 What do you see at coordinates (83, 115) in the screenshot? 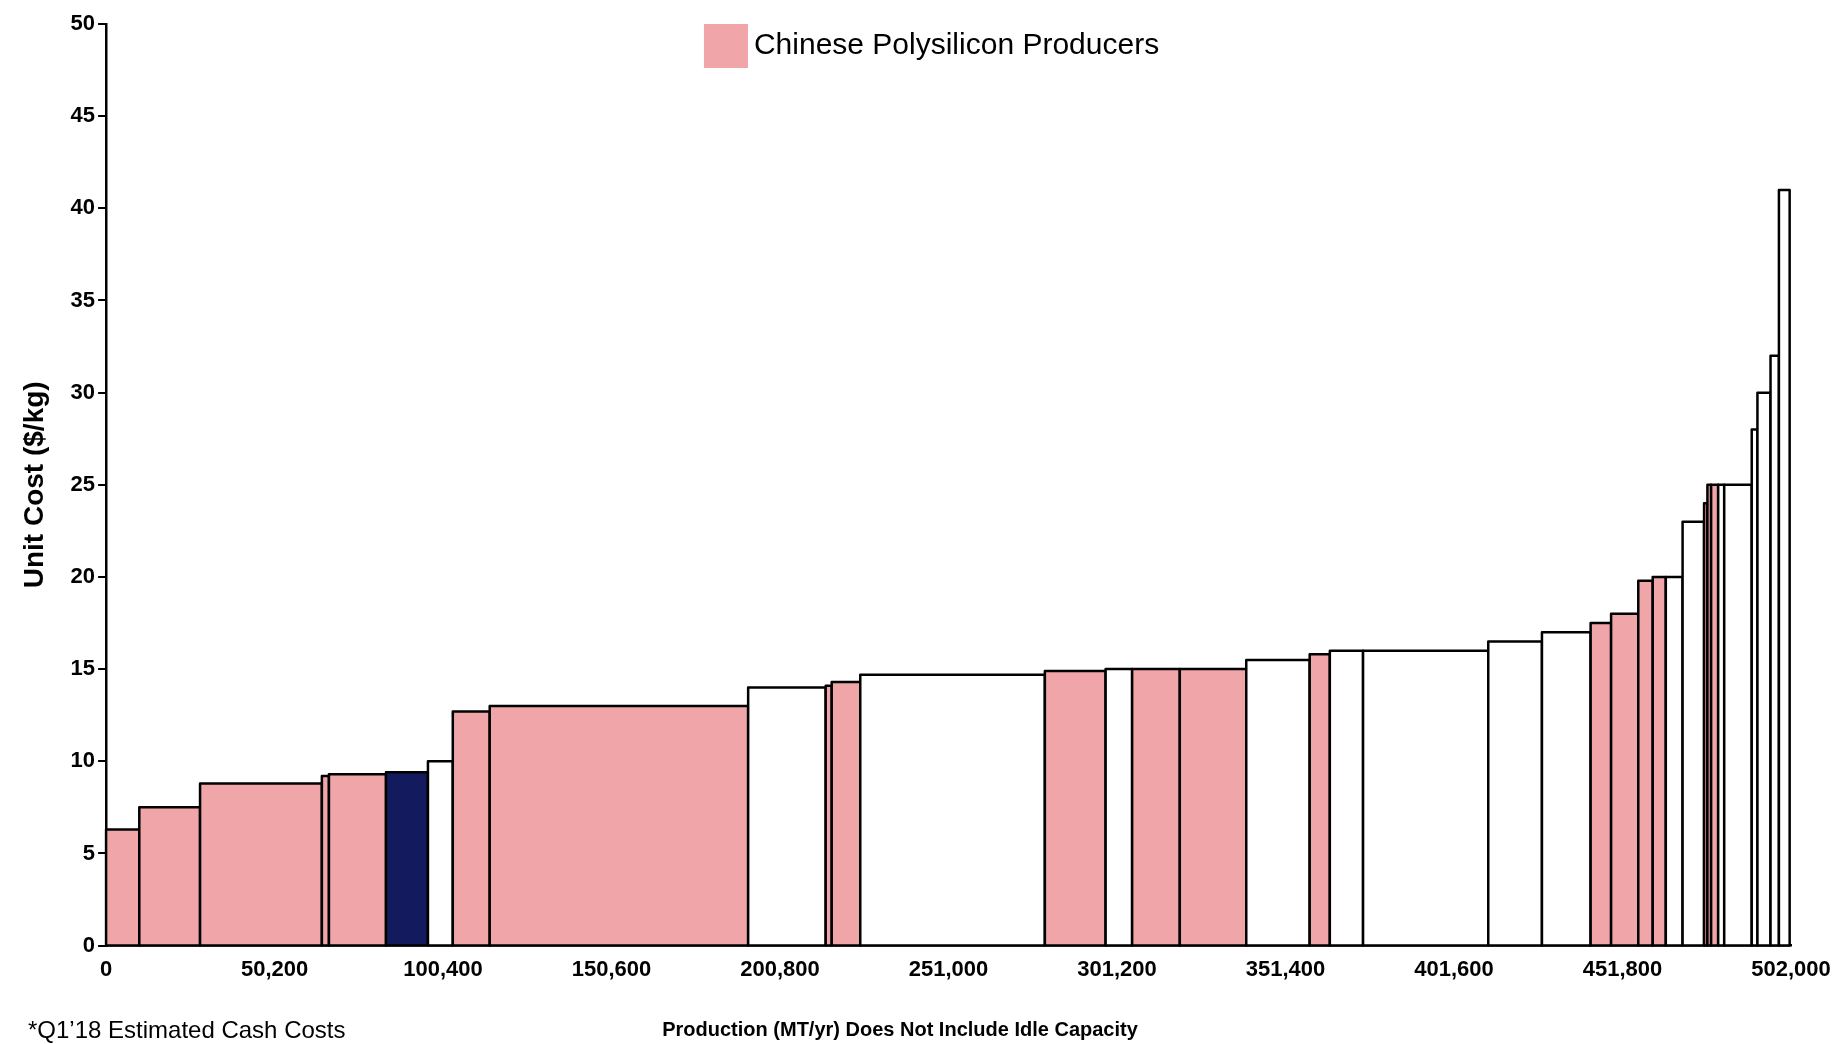
I see `y-tick-label: 45` at bounding box center [83, 115].